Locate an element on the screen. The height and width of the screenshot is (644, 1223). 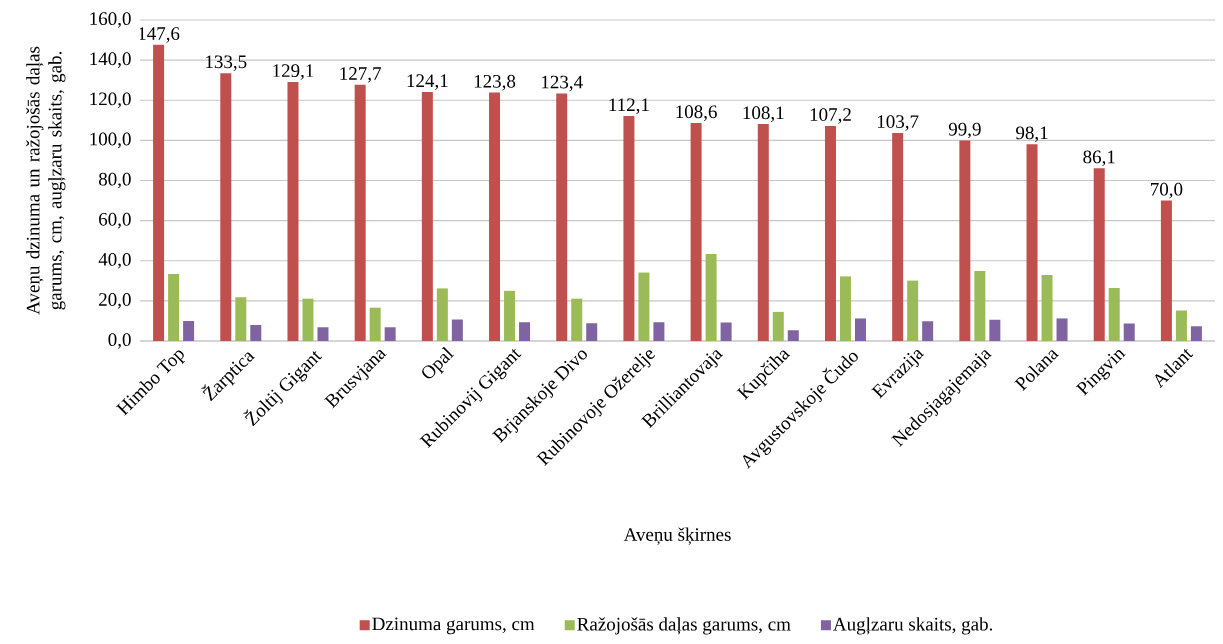
y-tick-label: 60,0 is located at coordinates (115, 220).